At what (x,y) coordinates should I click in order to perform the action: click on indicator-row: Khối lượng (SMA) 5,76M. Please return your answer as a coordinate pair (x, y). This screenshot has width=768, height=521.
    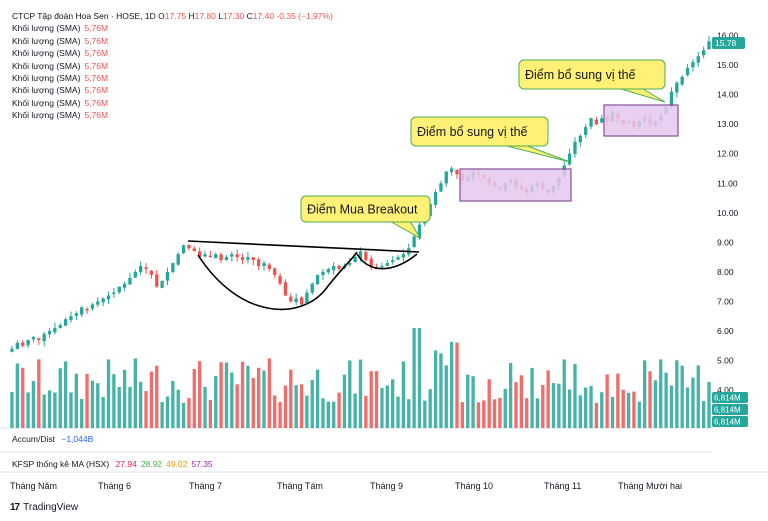
    Looking at the image, I should click on (60, 40).